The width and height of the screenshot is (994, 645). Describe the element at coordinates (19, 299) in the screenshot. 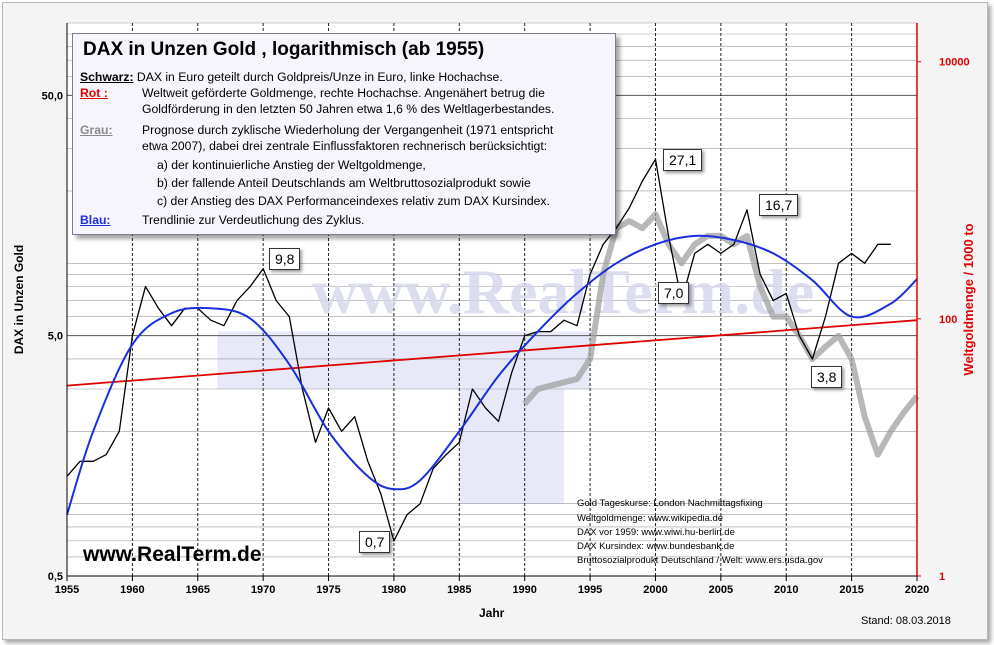

I see `y-axis-label-left: DAX in Unzen Gold` at that location.